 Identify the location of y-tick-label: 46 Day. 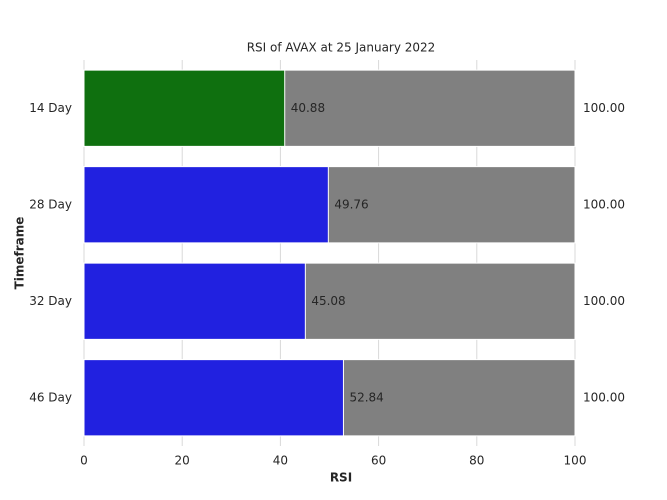
(50, 397).